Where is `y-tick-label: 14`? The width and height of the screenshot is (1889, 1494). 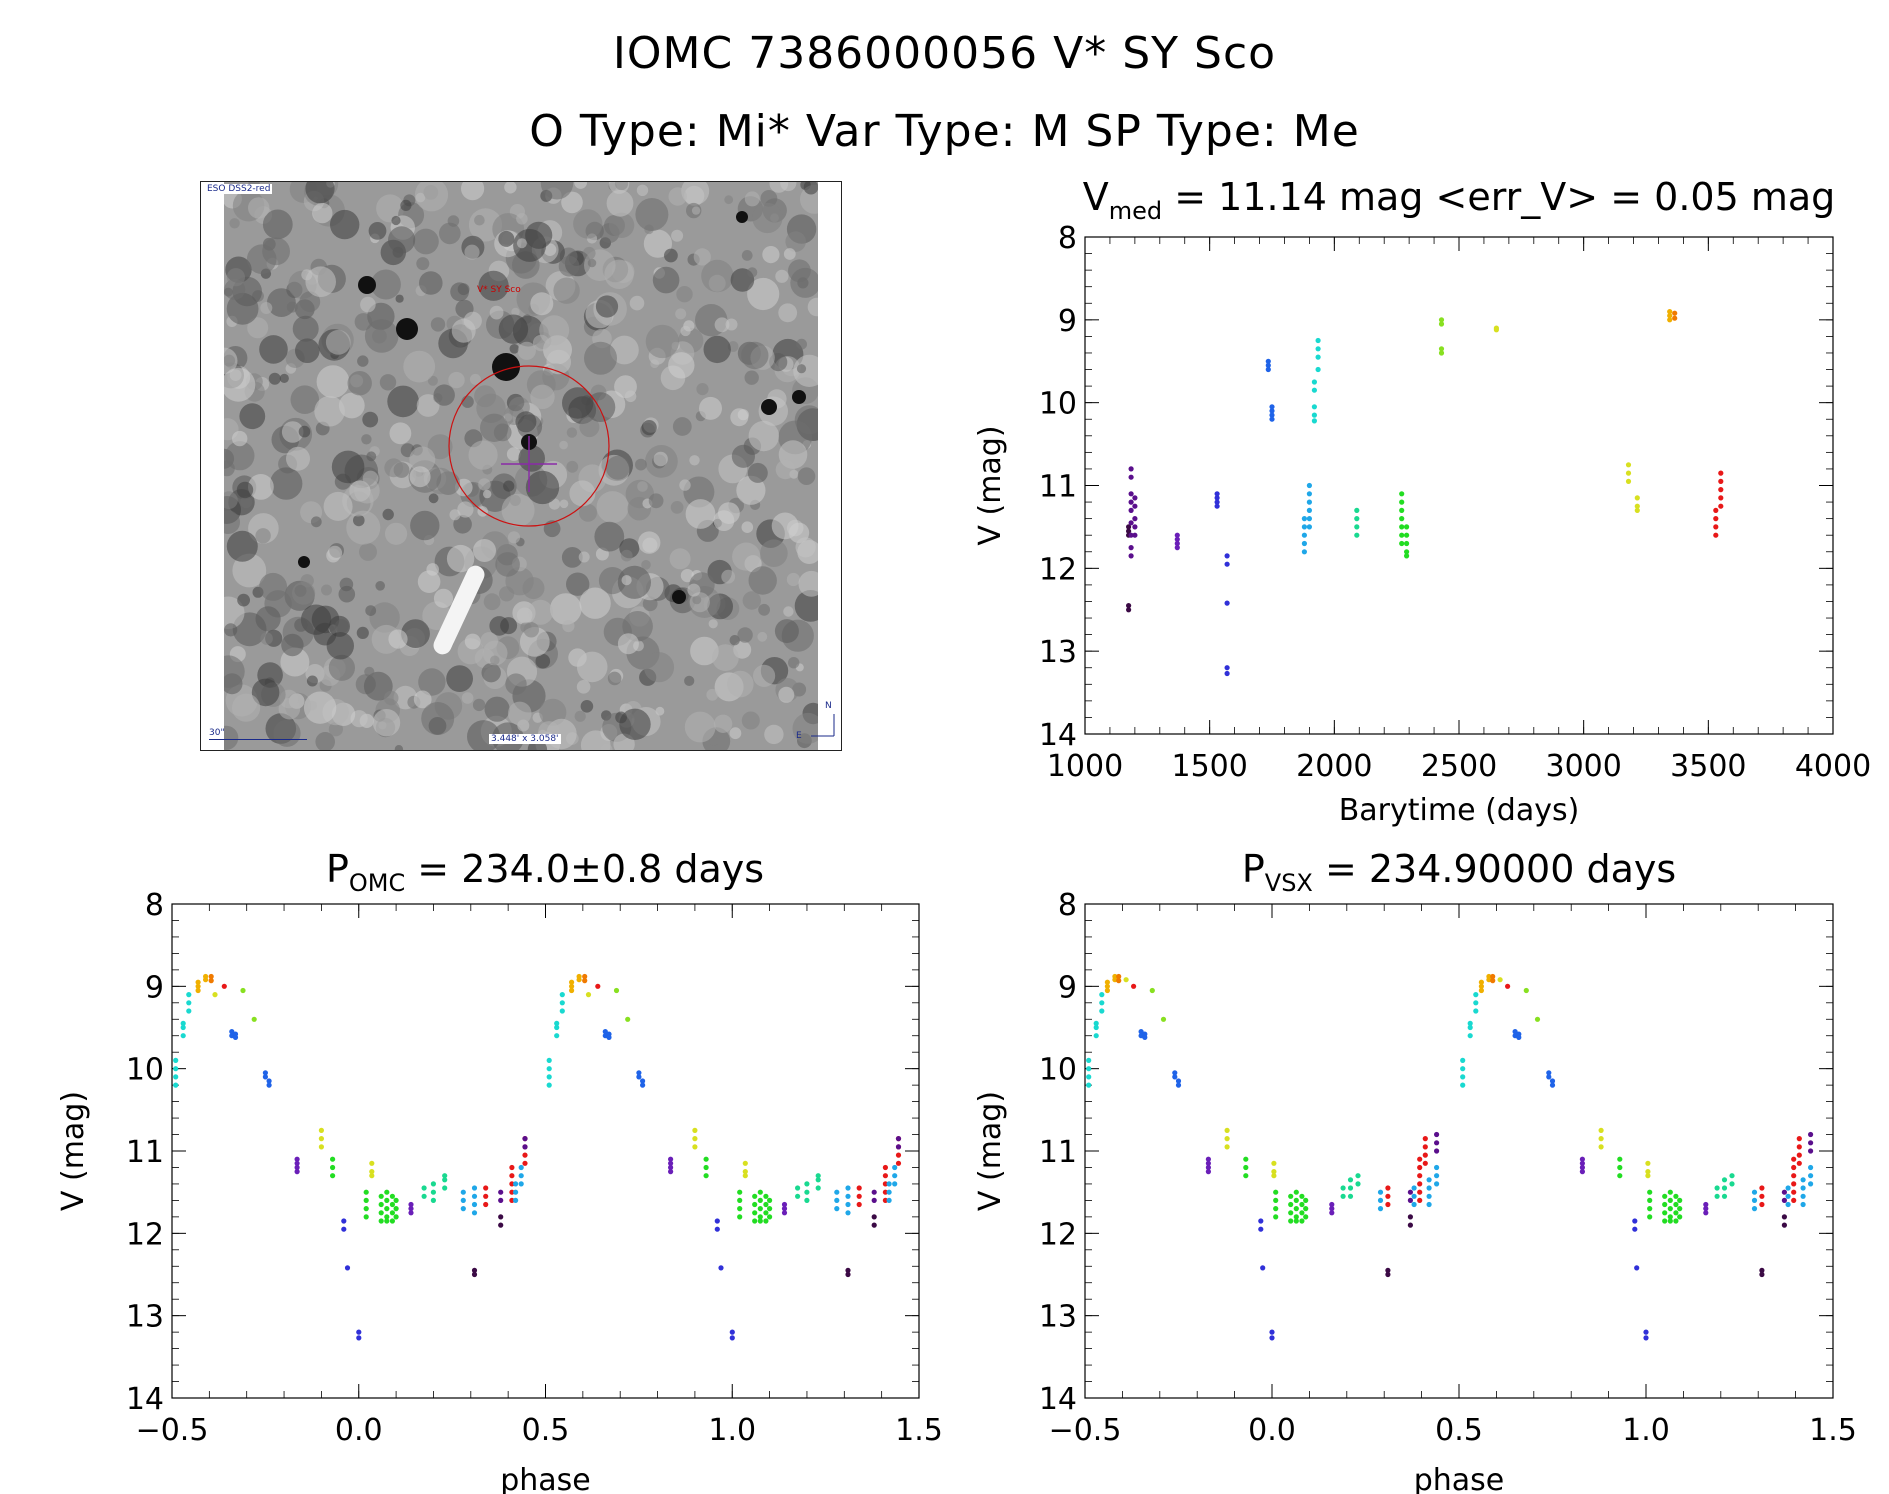 y-tick-label: 14 is located at coordinates (1058, 735).